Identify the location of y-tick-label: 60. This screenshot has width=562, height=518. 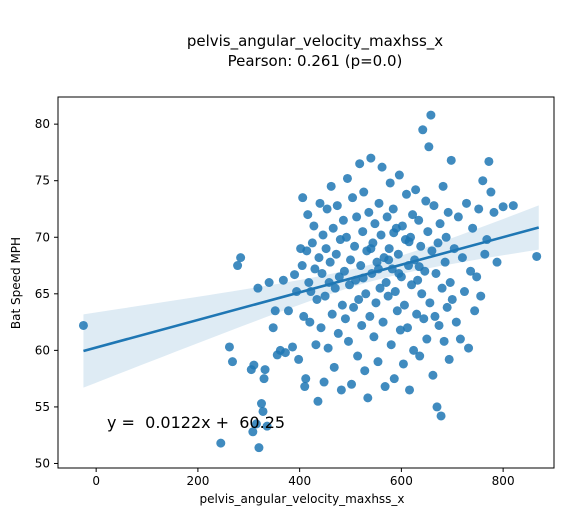
(42, 350).